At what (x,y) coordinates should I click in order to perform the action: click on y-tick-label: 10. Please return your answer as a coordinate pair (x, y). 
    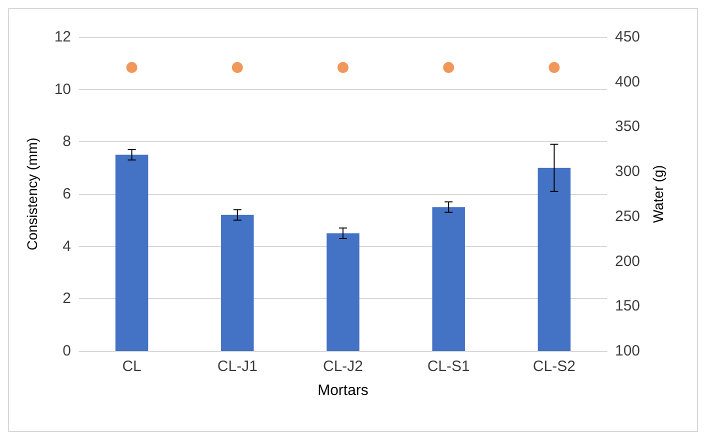
    Looking at the image, I should click on (62, 89).